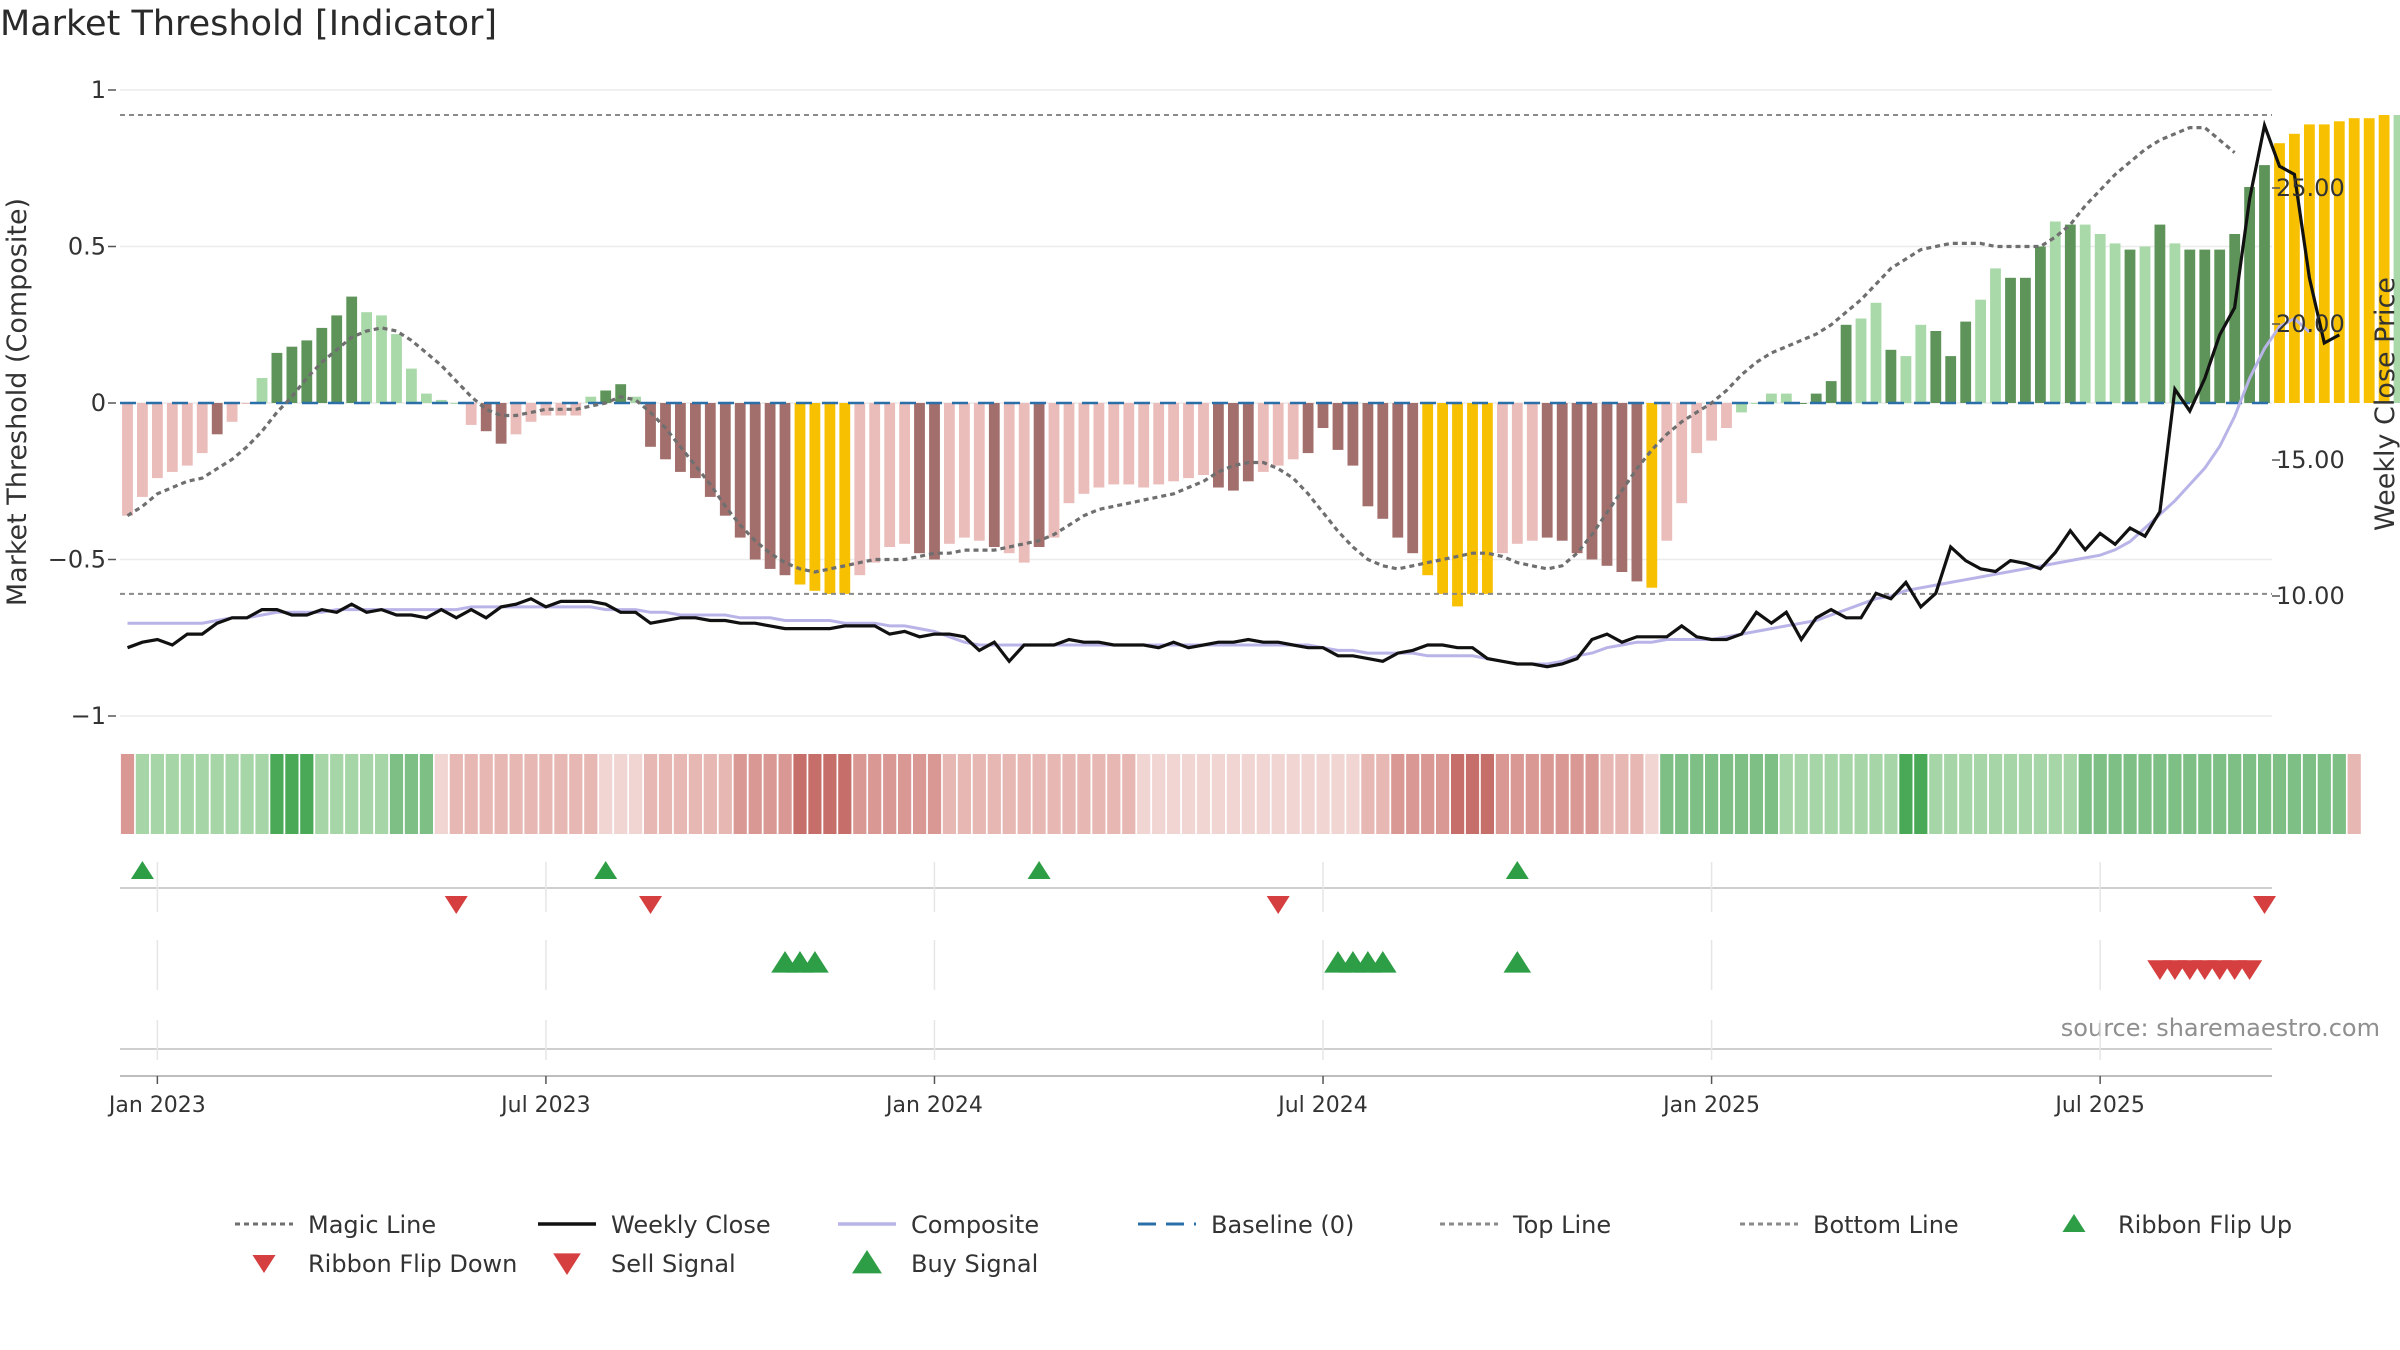  I want to click on source-label: source: sharemaestro.com, so click(2220, 1028).